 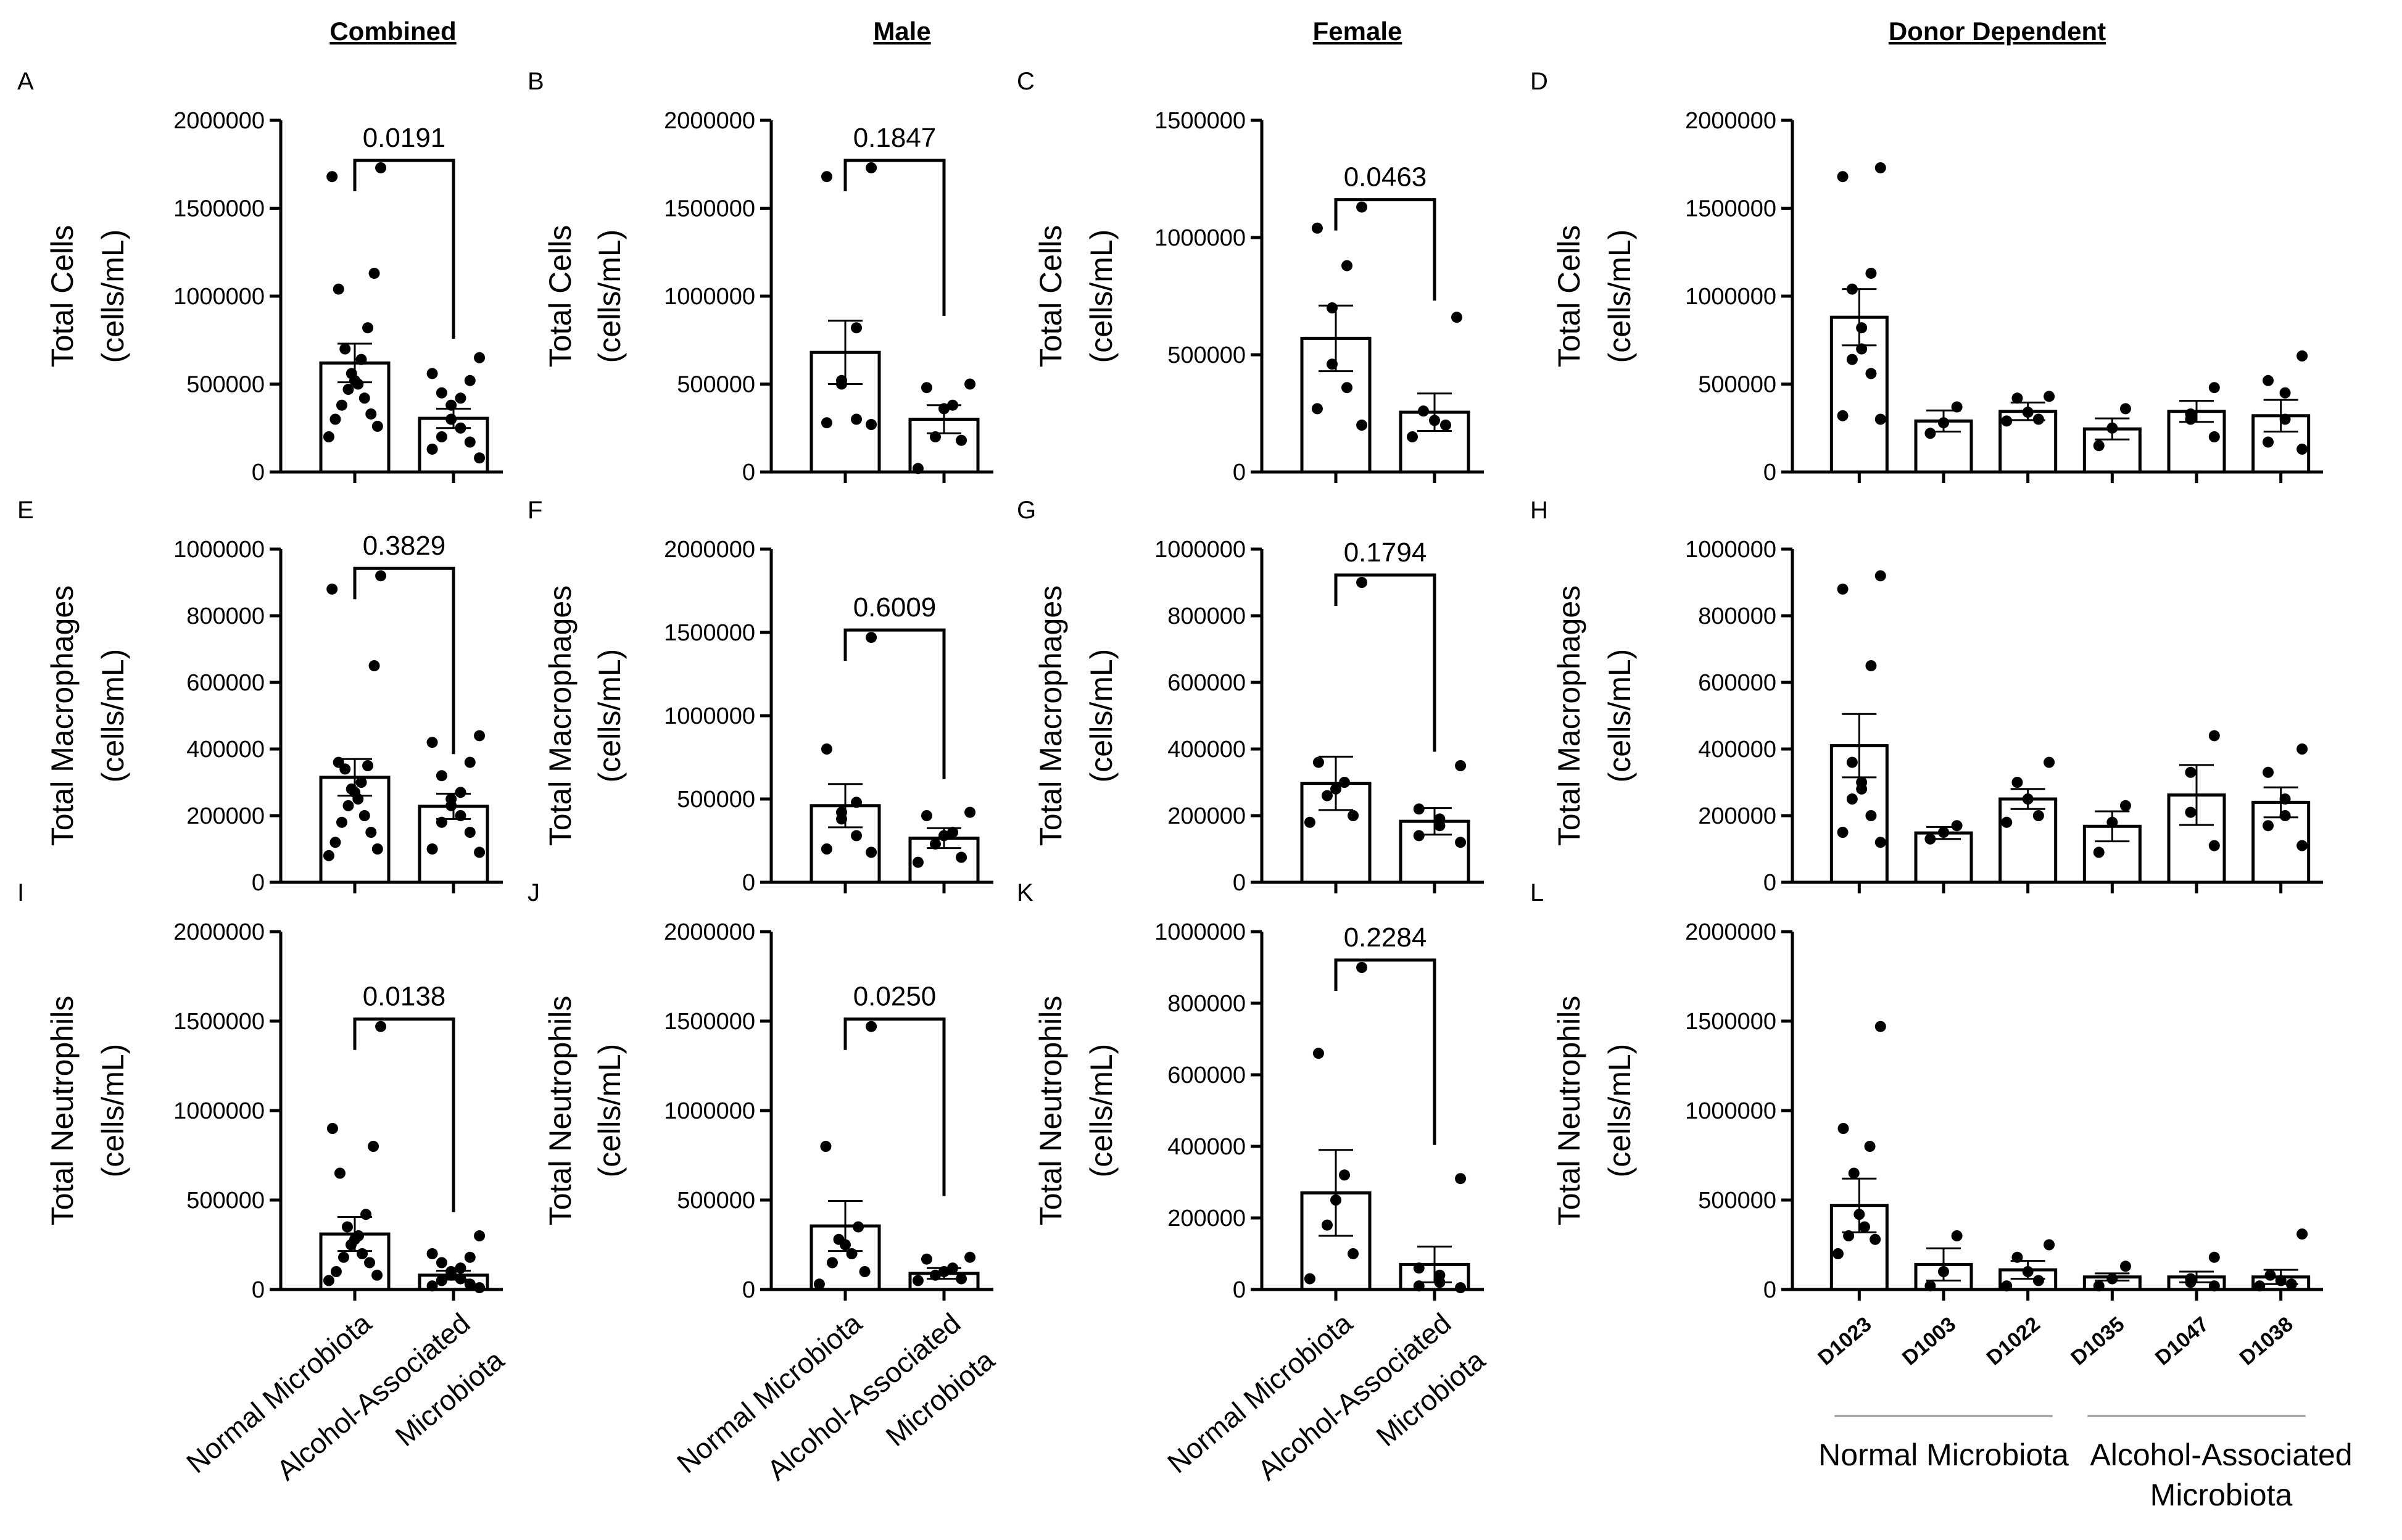 I want to click on column-header-female: Female, so click(x=1357, y=31).